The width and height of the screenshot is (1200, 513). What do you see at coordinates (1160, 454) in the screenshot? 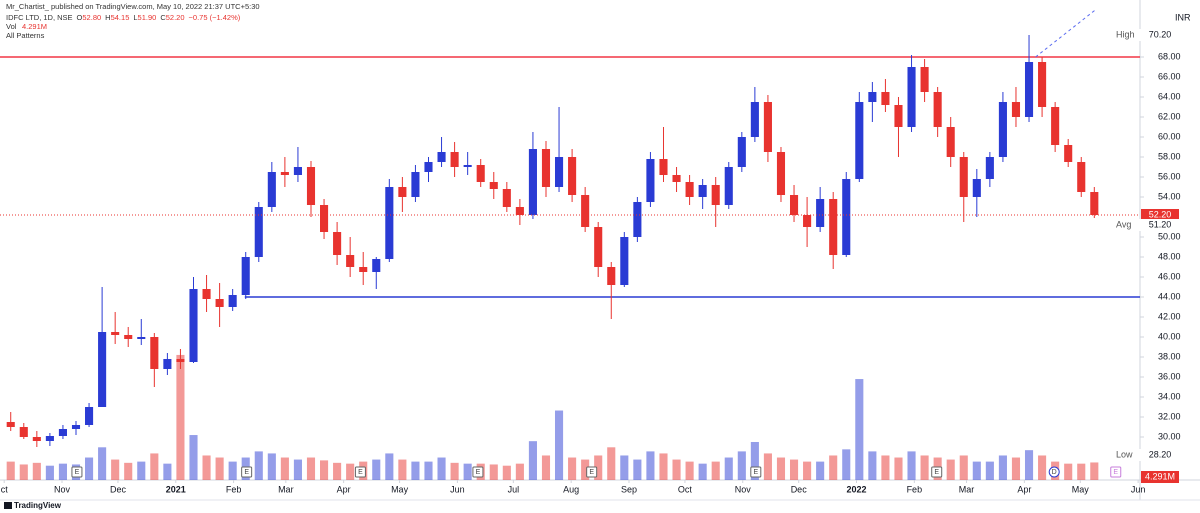
I see `marker-value: 28.20` at bounding box center [1160, 454].